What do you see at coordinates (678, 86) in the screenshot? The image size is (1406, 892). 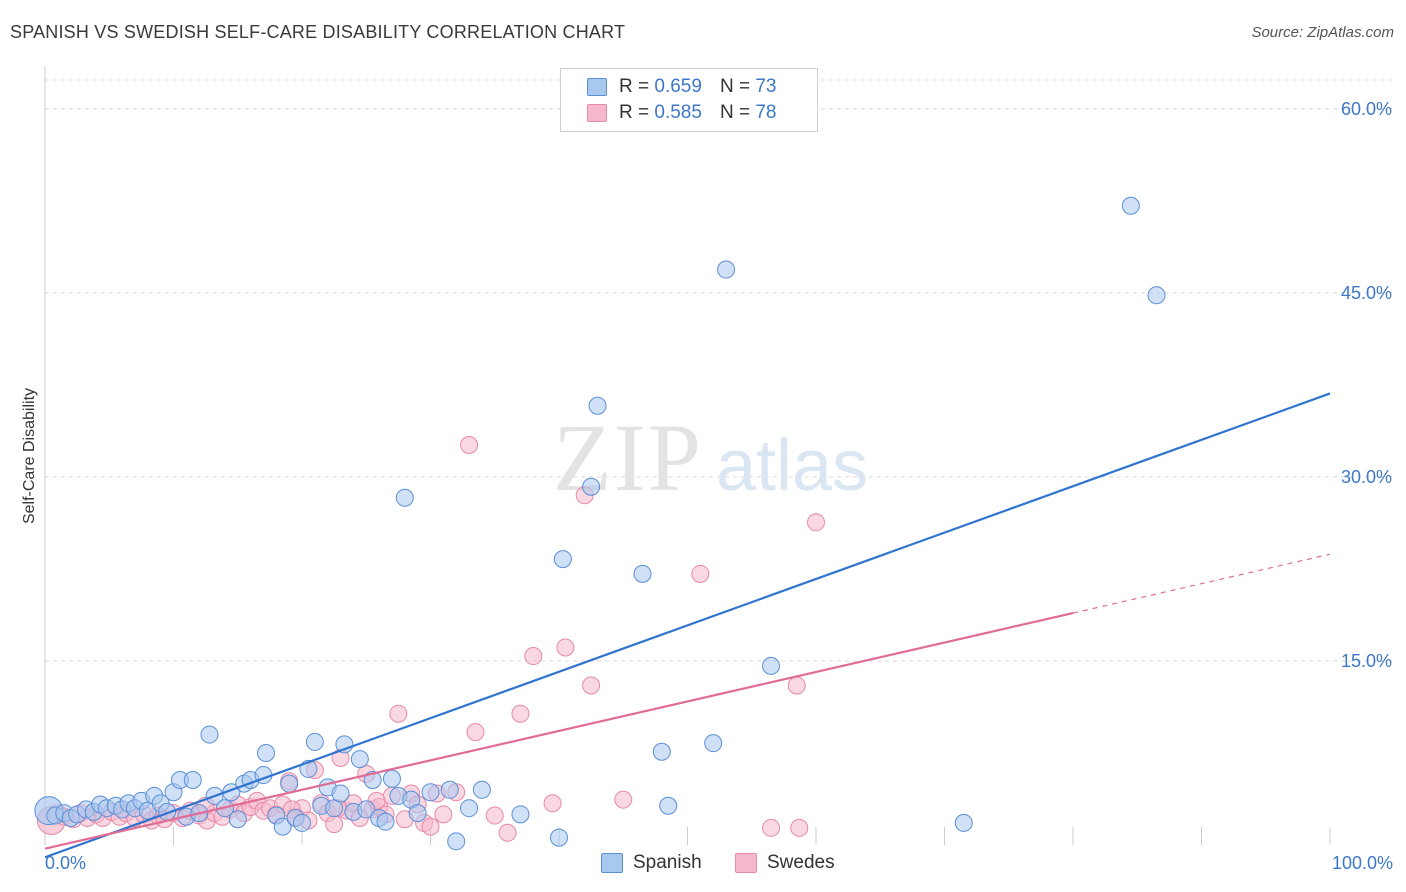 I see `legend-r-value-spanish: 0.659` at bounding box center [678, 86].